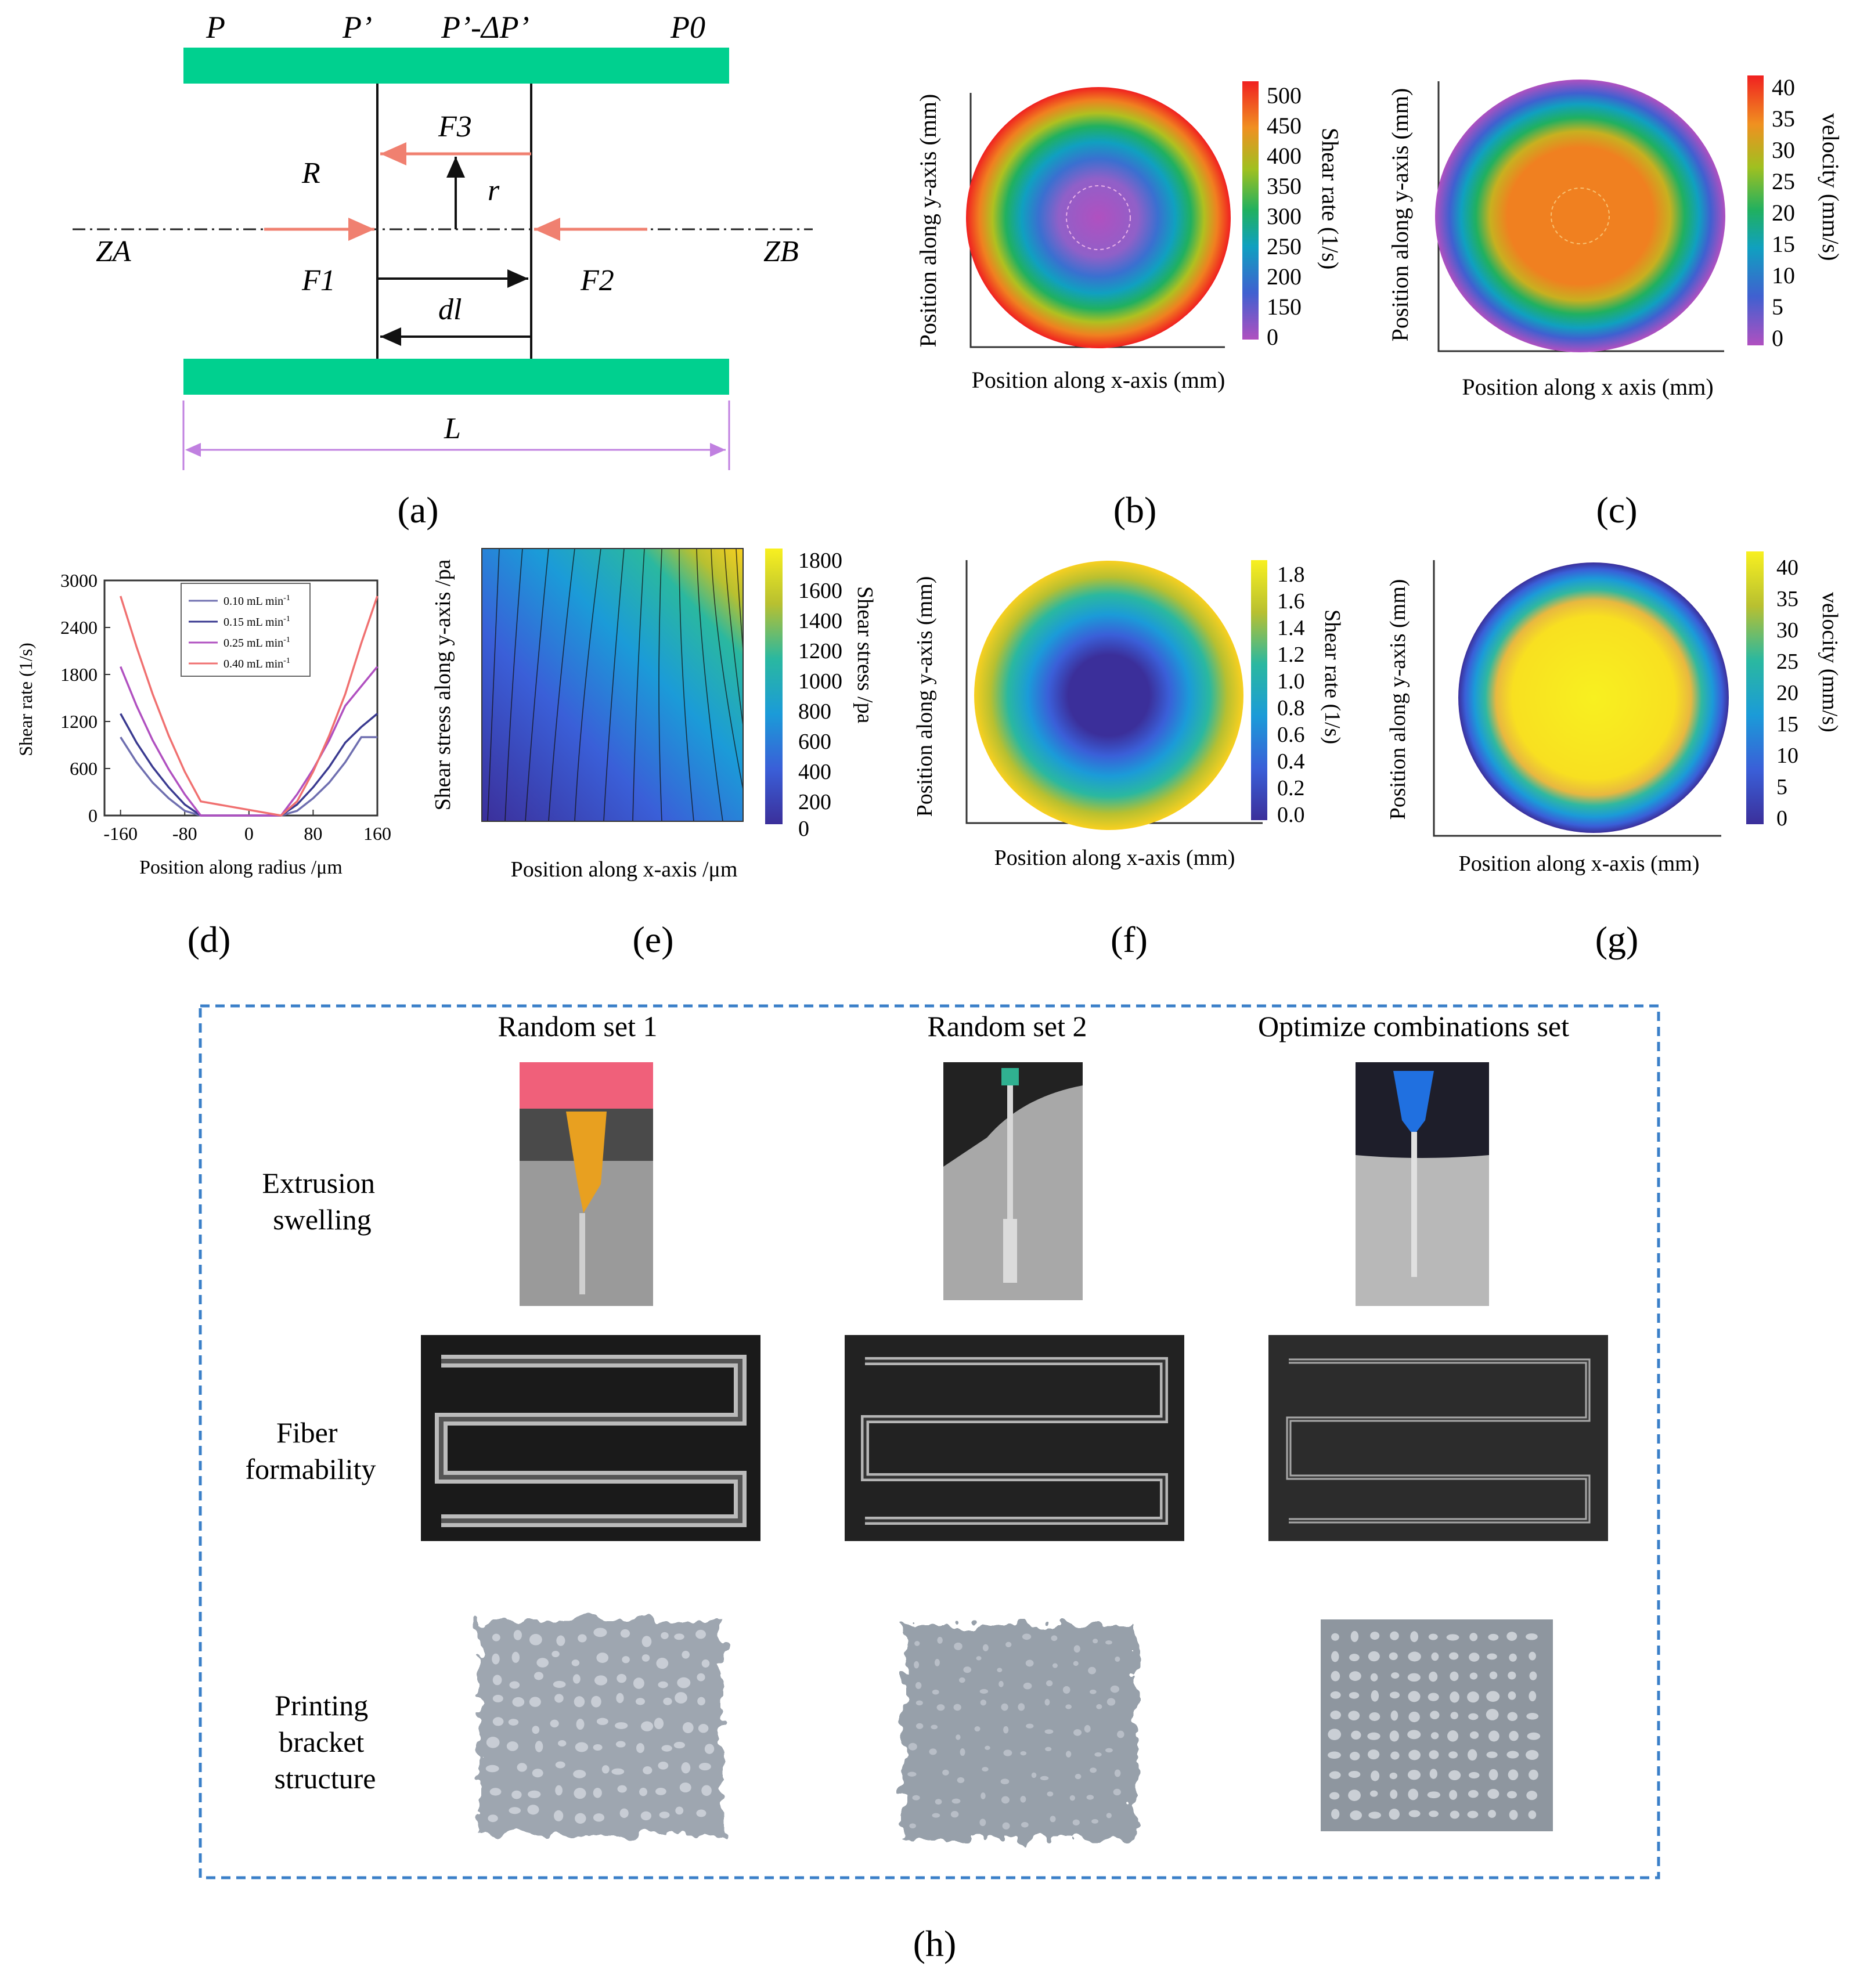 The height and width of the screenshot is (1988, 1860). What do you see at coordinates (443, 240) in the screenshot?
I see `panel-a: P P’ P’-ΔP’ P0 F3 r R ZA ZB F1 F2 dl L` at bounding box center [443, 240].